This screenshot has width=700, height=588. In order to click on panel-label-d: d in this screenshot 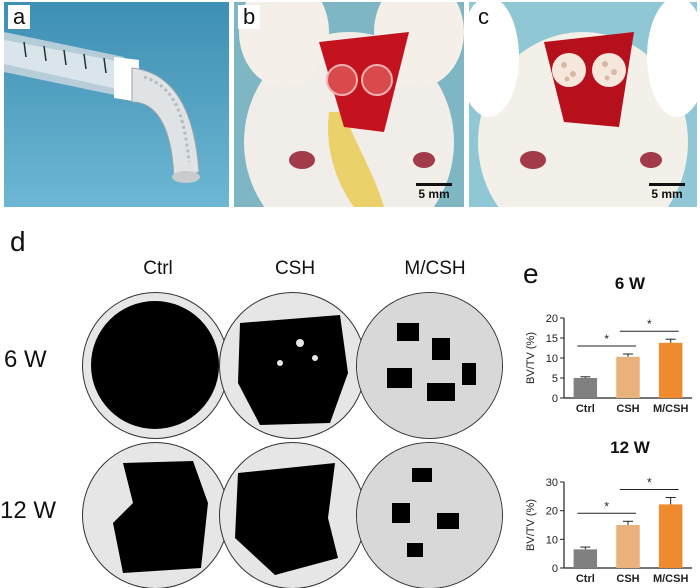, I will do `click(18, 241)`.